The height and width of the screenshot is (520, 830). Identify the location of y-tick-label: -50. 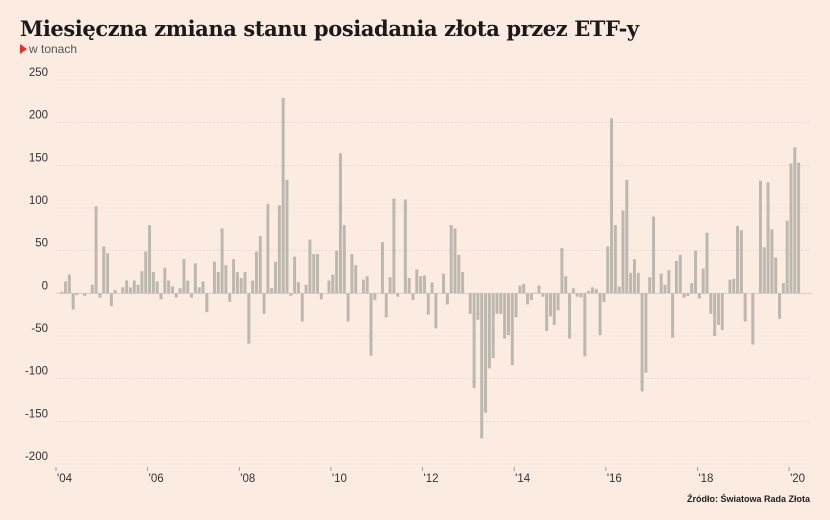
(39, 329).